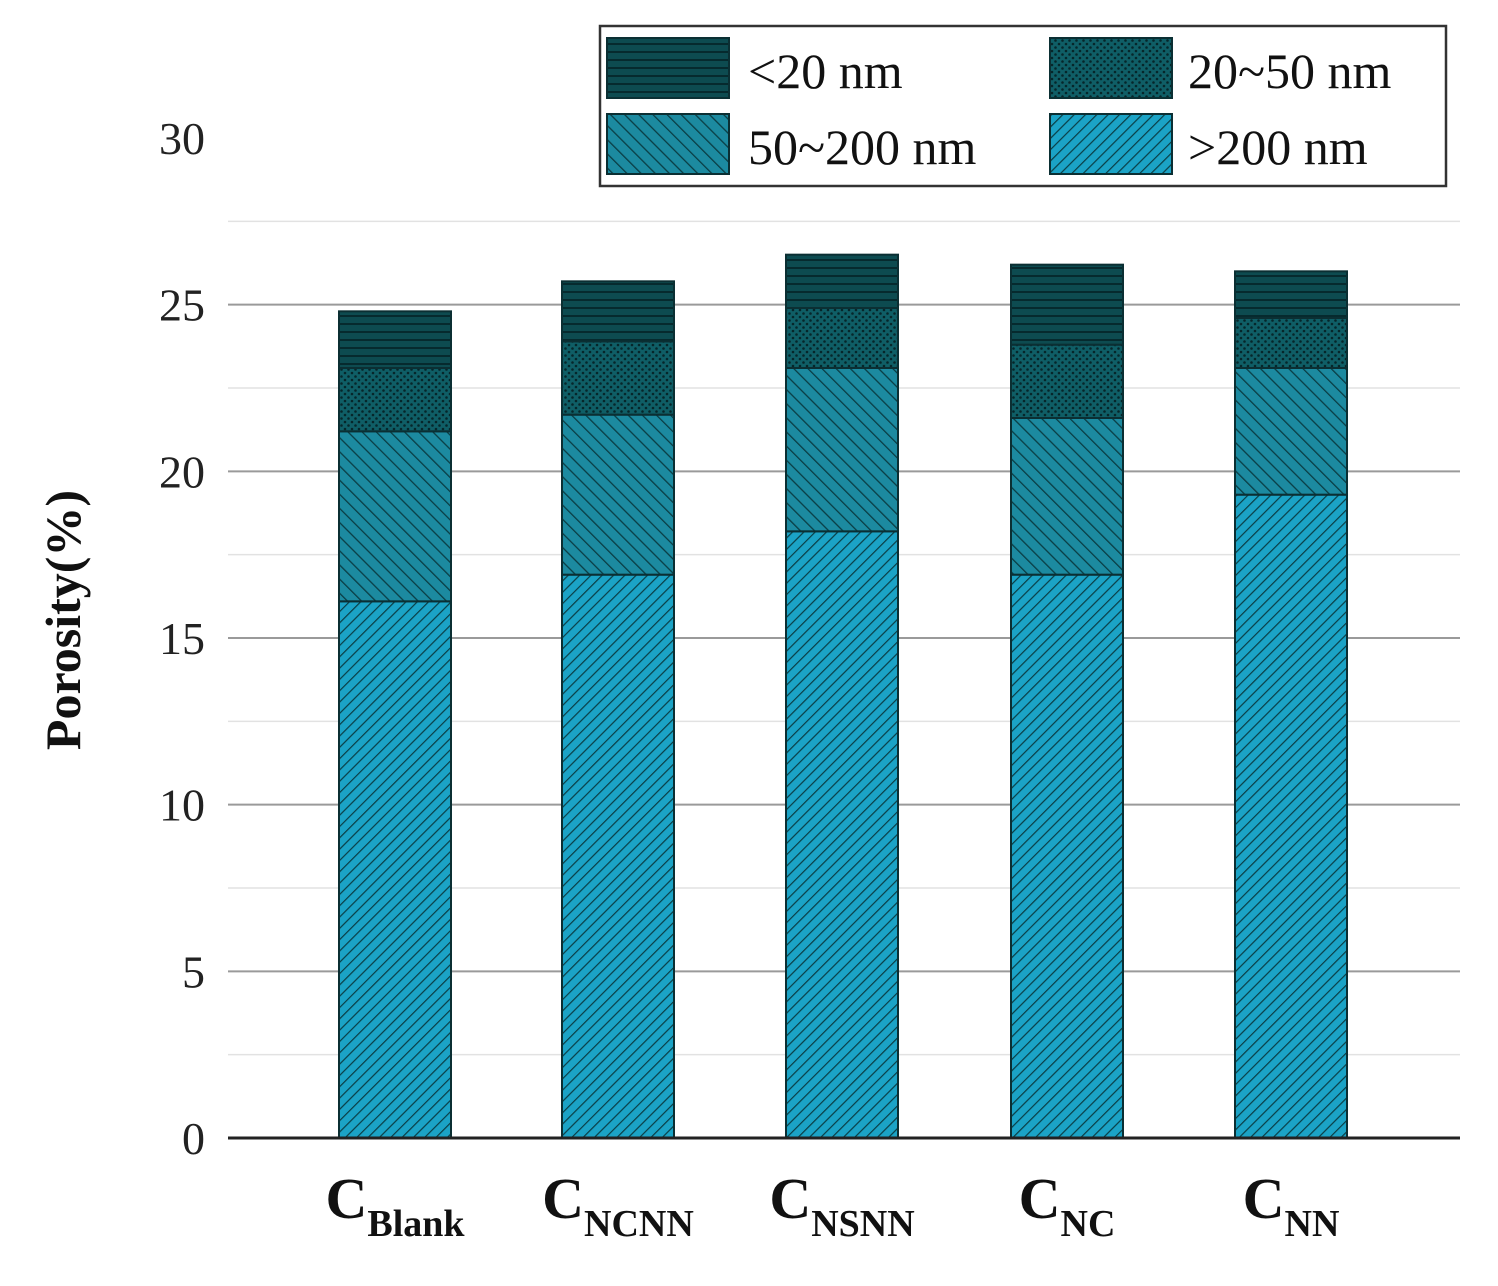  What do you see at coordinates (639, 1224) in the screenshot?
I see `x-tick-label-sub: NCNN` at bounding box center [639, 1224].